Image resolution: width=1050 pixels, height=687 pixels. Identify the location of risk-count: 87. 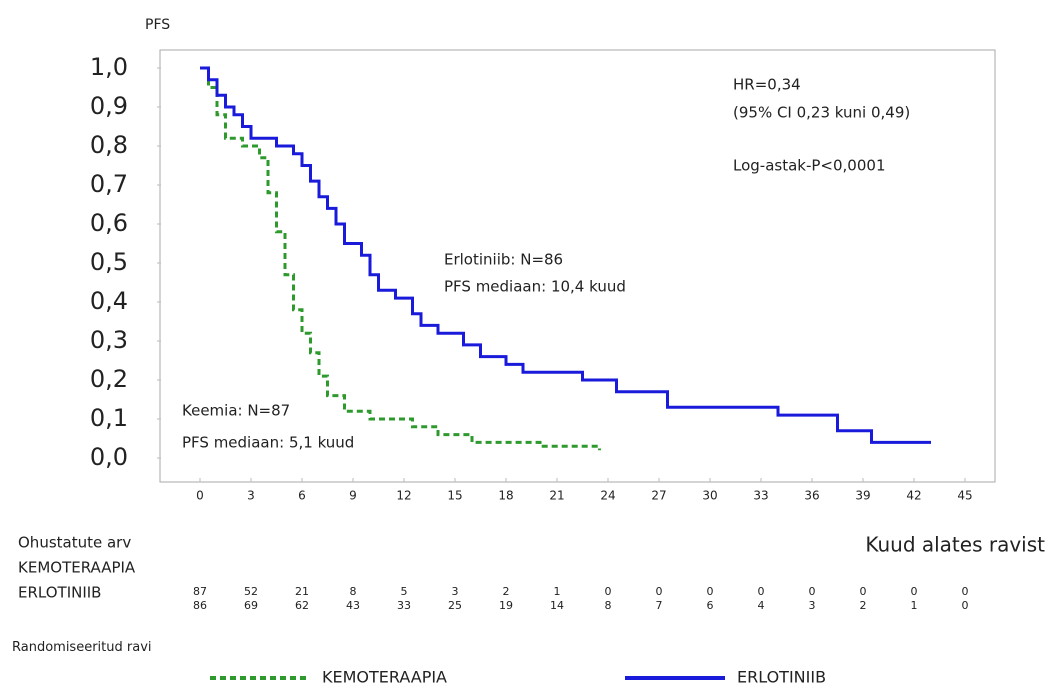
(200, 591).